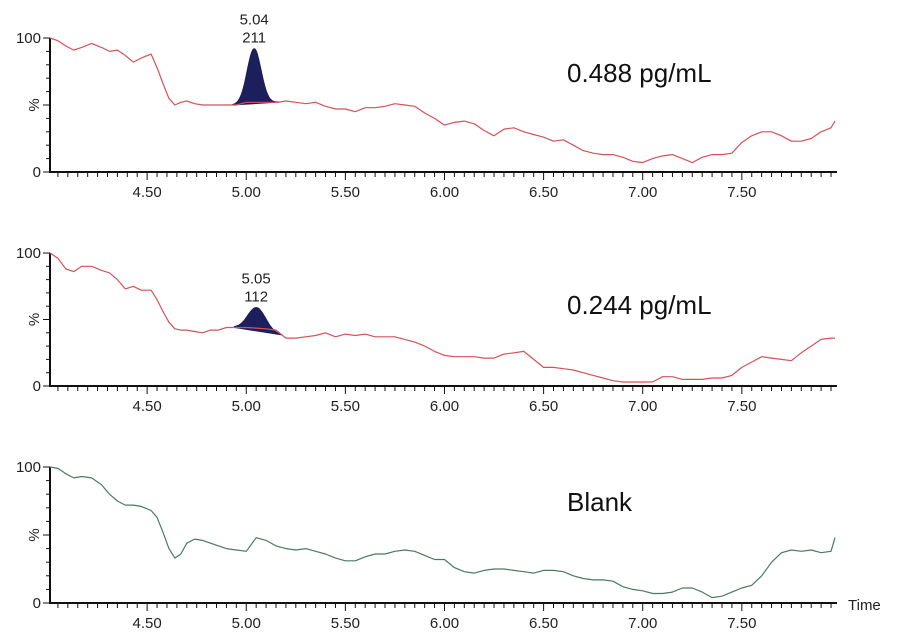 The width and height of the screenshot is (904, 640). I want to click on peak-retention-time-label: 5.05, so click(256, 279).